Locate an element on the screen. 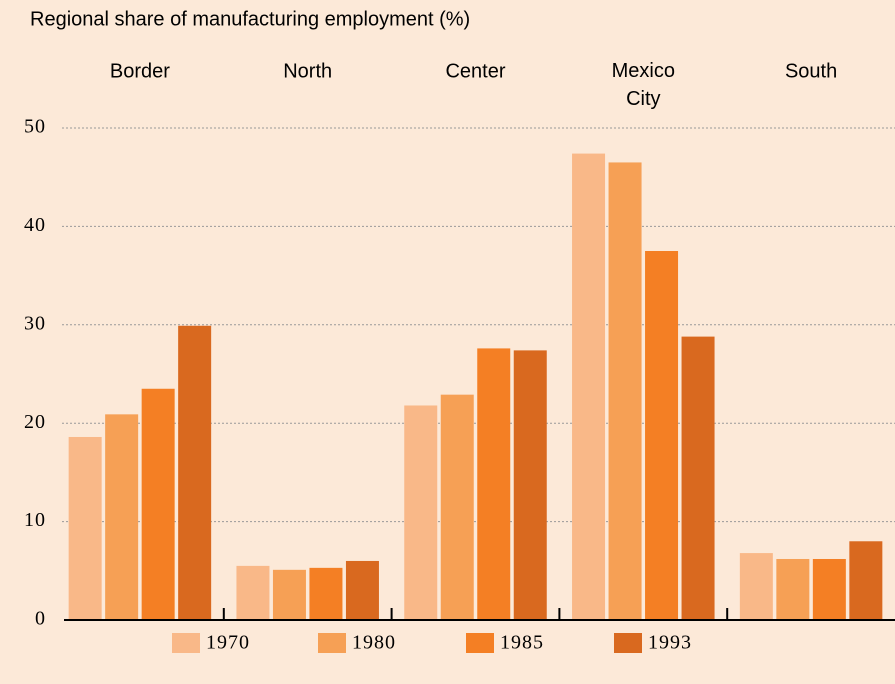  legend-label: 1980 is located at coordinates (374, 643).